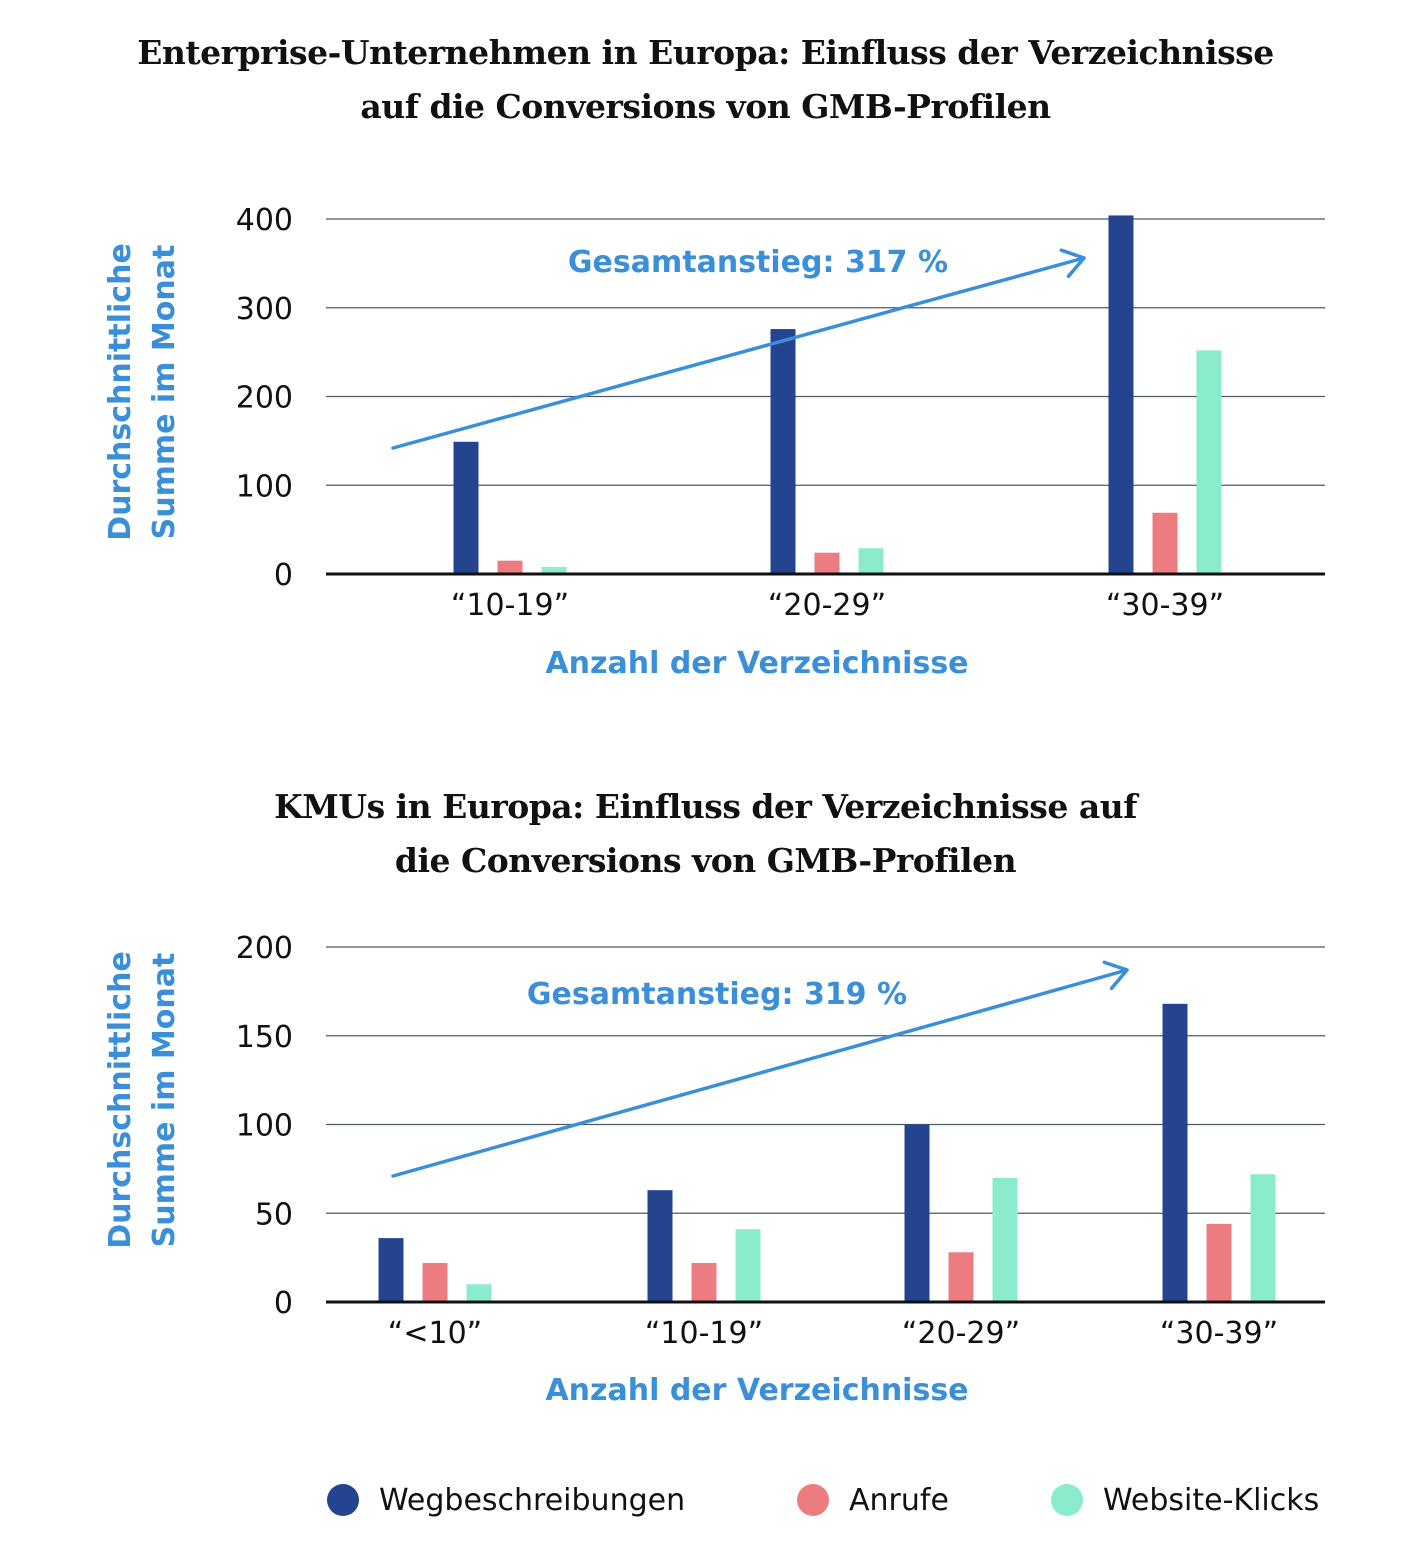  What do you see at coordinates (1211, 1500) in the screenshot?
I see `legend-label-website-klicks: Website-Klicks` at bounding box center [1211, 1500].